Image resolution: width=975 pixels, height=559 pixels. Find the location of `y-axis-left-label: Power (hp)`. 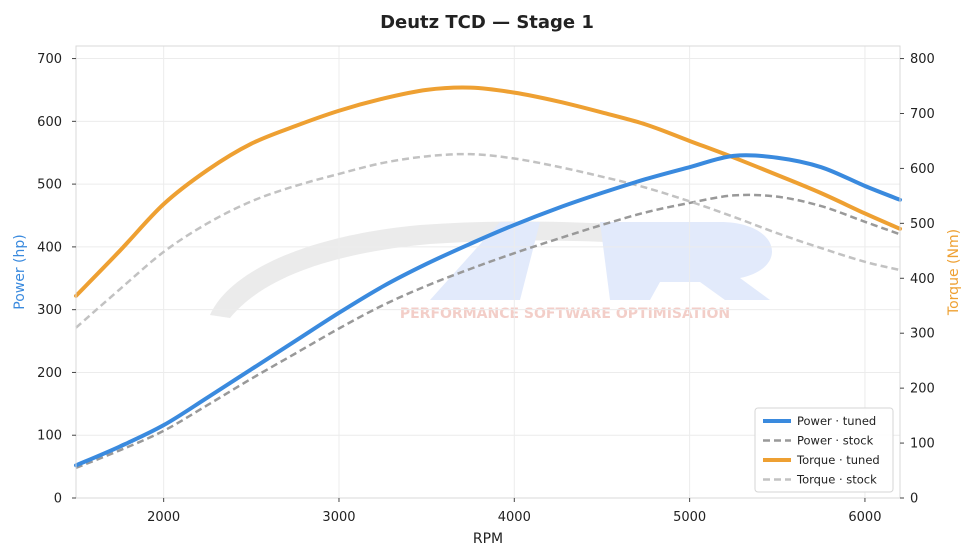

y-axis-left-label: Power (hp) is located at coordinates (20, 271).